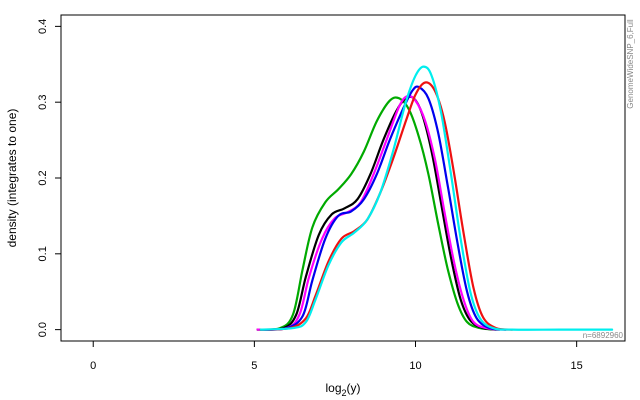  What do you see at coordinates (415, 366) in the screenshot?
I see `x-tick-label-2: 10` at bounding box center [415, 366].